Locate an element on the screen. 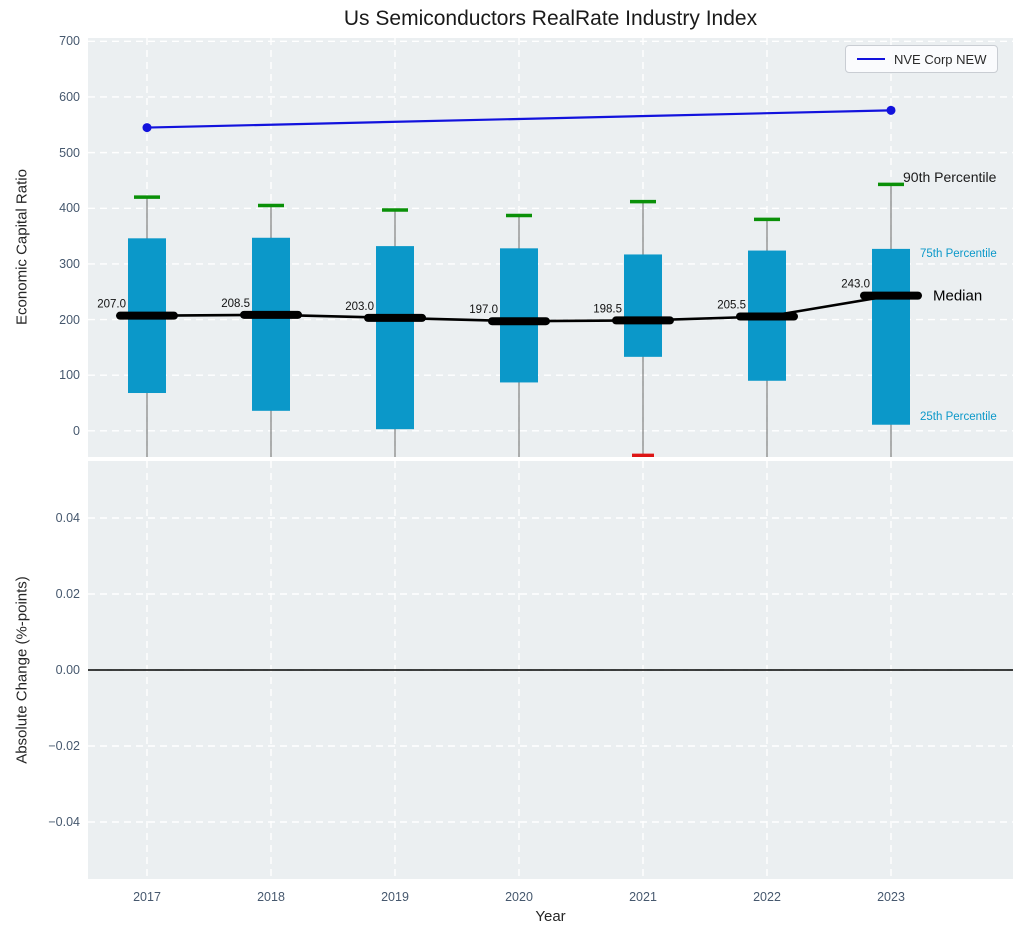 This screenshot has height=940, width=1025. side-label-90th-percentile: 90th Percentile is located at coordinates (950, 177).